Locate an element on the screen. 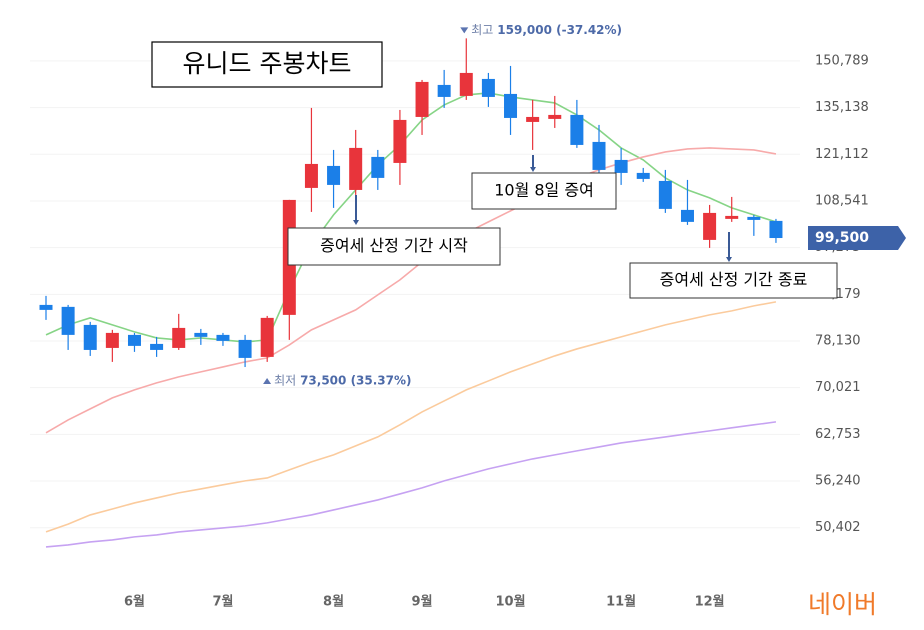 The image size is (924, 630). chart-title: 유니드 주봉차트 is located at coordinates (267, 63).